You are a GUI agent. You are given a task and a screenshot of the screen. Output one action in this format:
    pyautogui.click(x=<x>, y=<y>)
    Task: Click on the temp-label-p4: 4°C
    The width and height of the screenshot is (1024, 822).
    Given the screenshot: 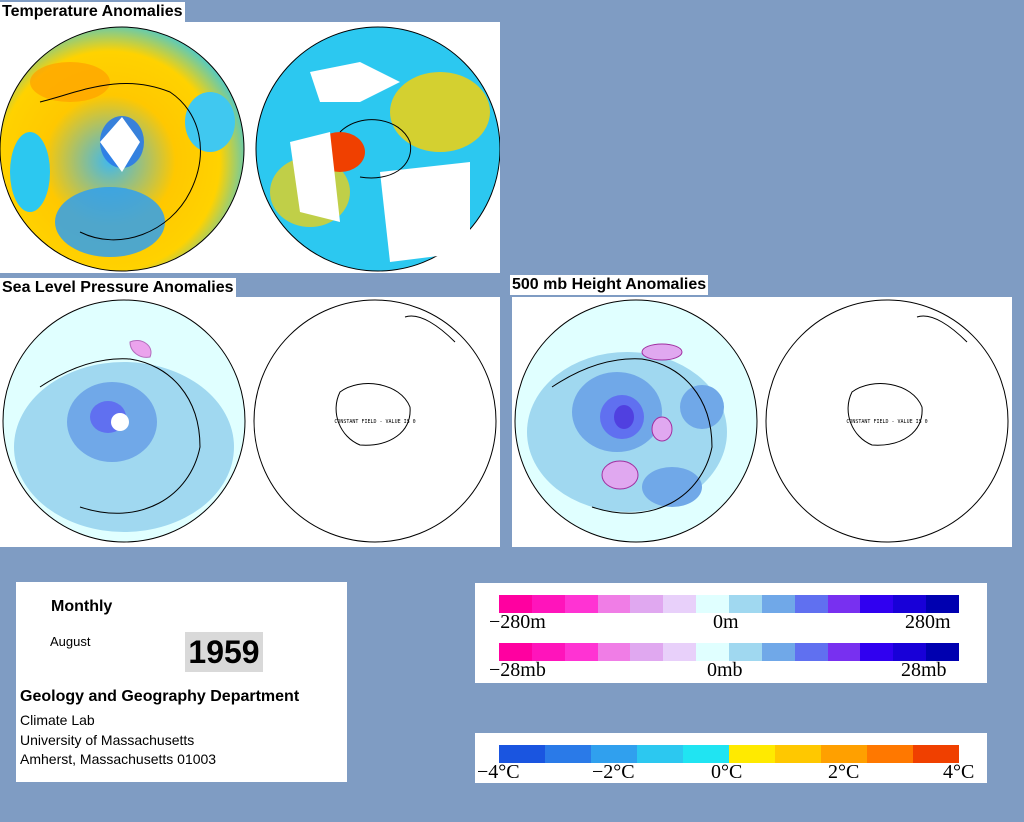 What is the action you would take?
    pyautogui.click(x=959, y=772)
    